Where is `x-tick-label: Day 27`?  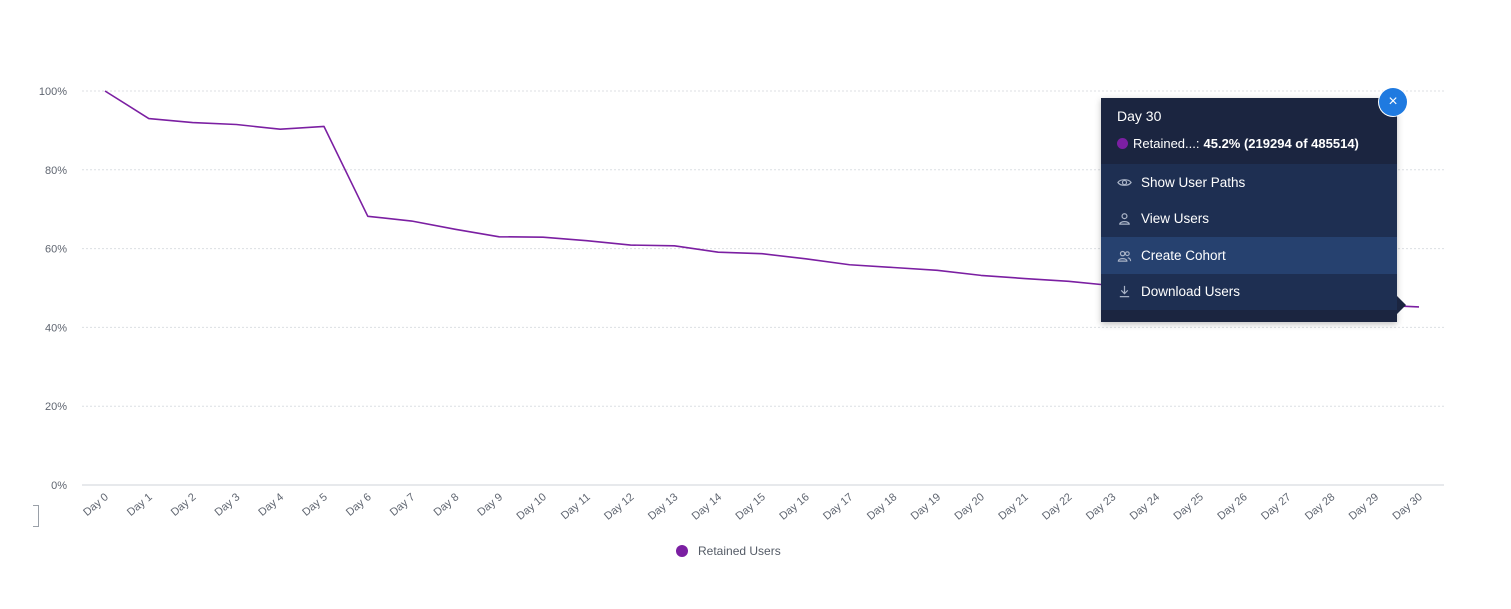 x-tick-label: Day 27 is located at coordinates (1276, 507).